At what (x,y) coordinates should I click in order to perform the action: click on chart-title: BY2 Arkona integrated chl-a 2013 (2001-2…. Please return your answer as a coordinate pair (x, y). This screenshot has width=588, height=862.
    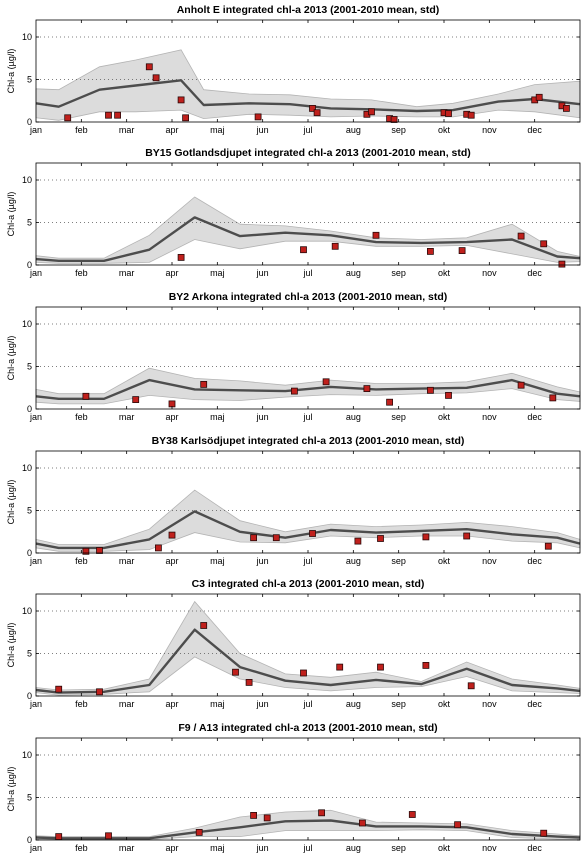
    Looking at the image, I should click on (308, 297).